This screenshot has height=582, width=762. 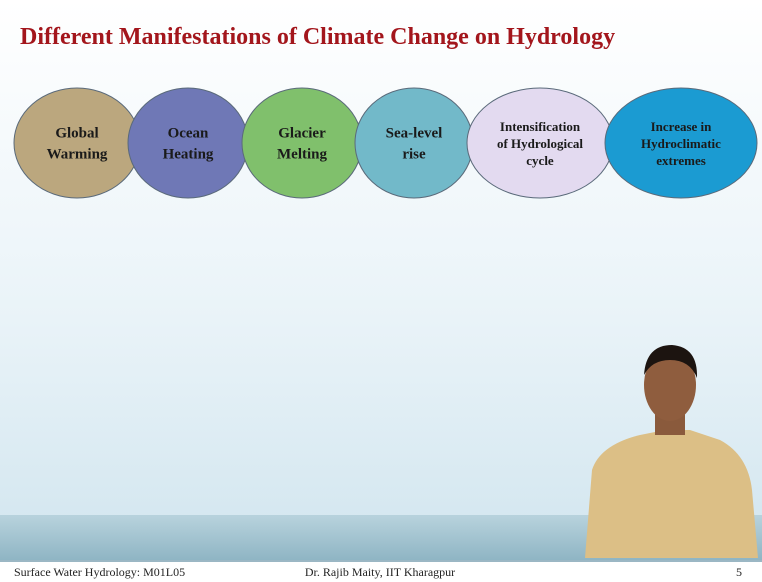 What do you see at coordinates (188, 155) in the screenshot?
I see `stage-label: Heating` at bounding box center [188, 155].